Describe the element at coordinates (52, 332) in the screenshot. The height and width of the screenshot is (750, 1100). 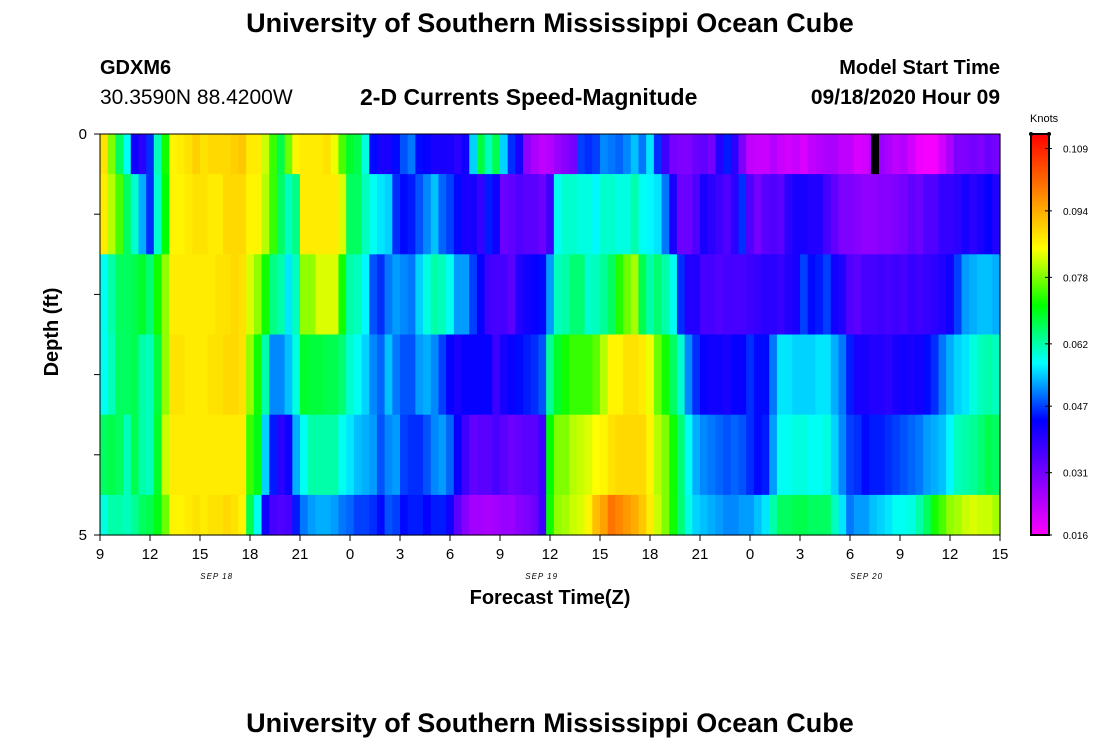
I see `y-axis-label: Depth (ft)` at that location.